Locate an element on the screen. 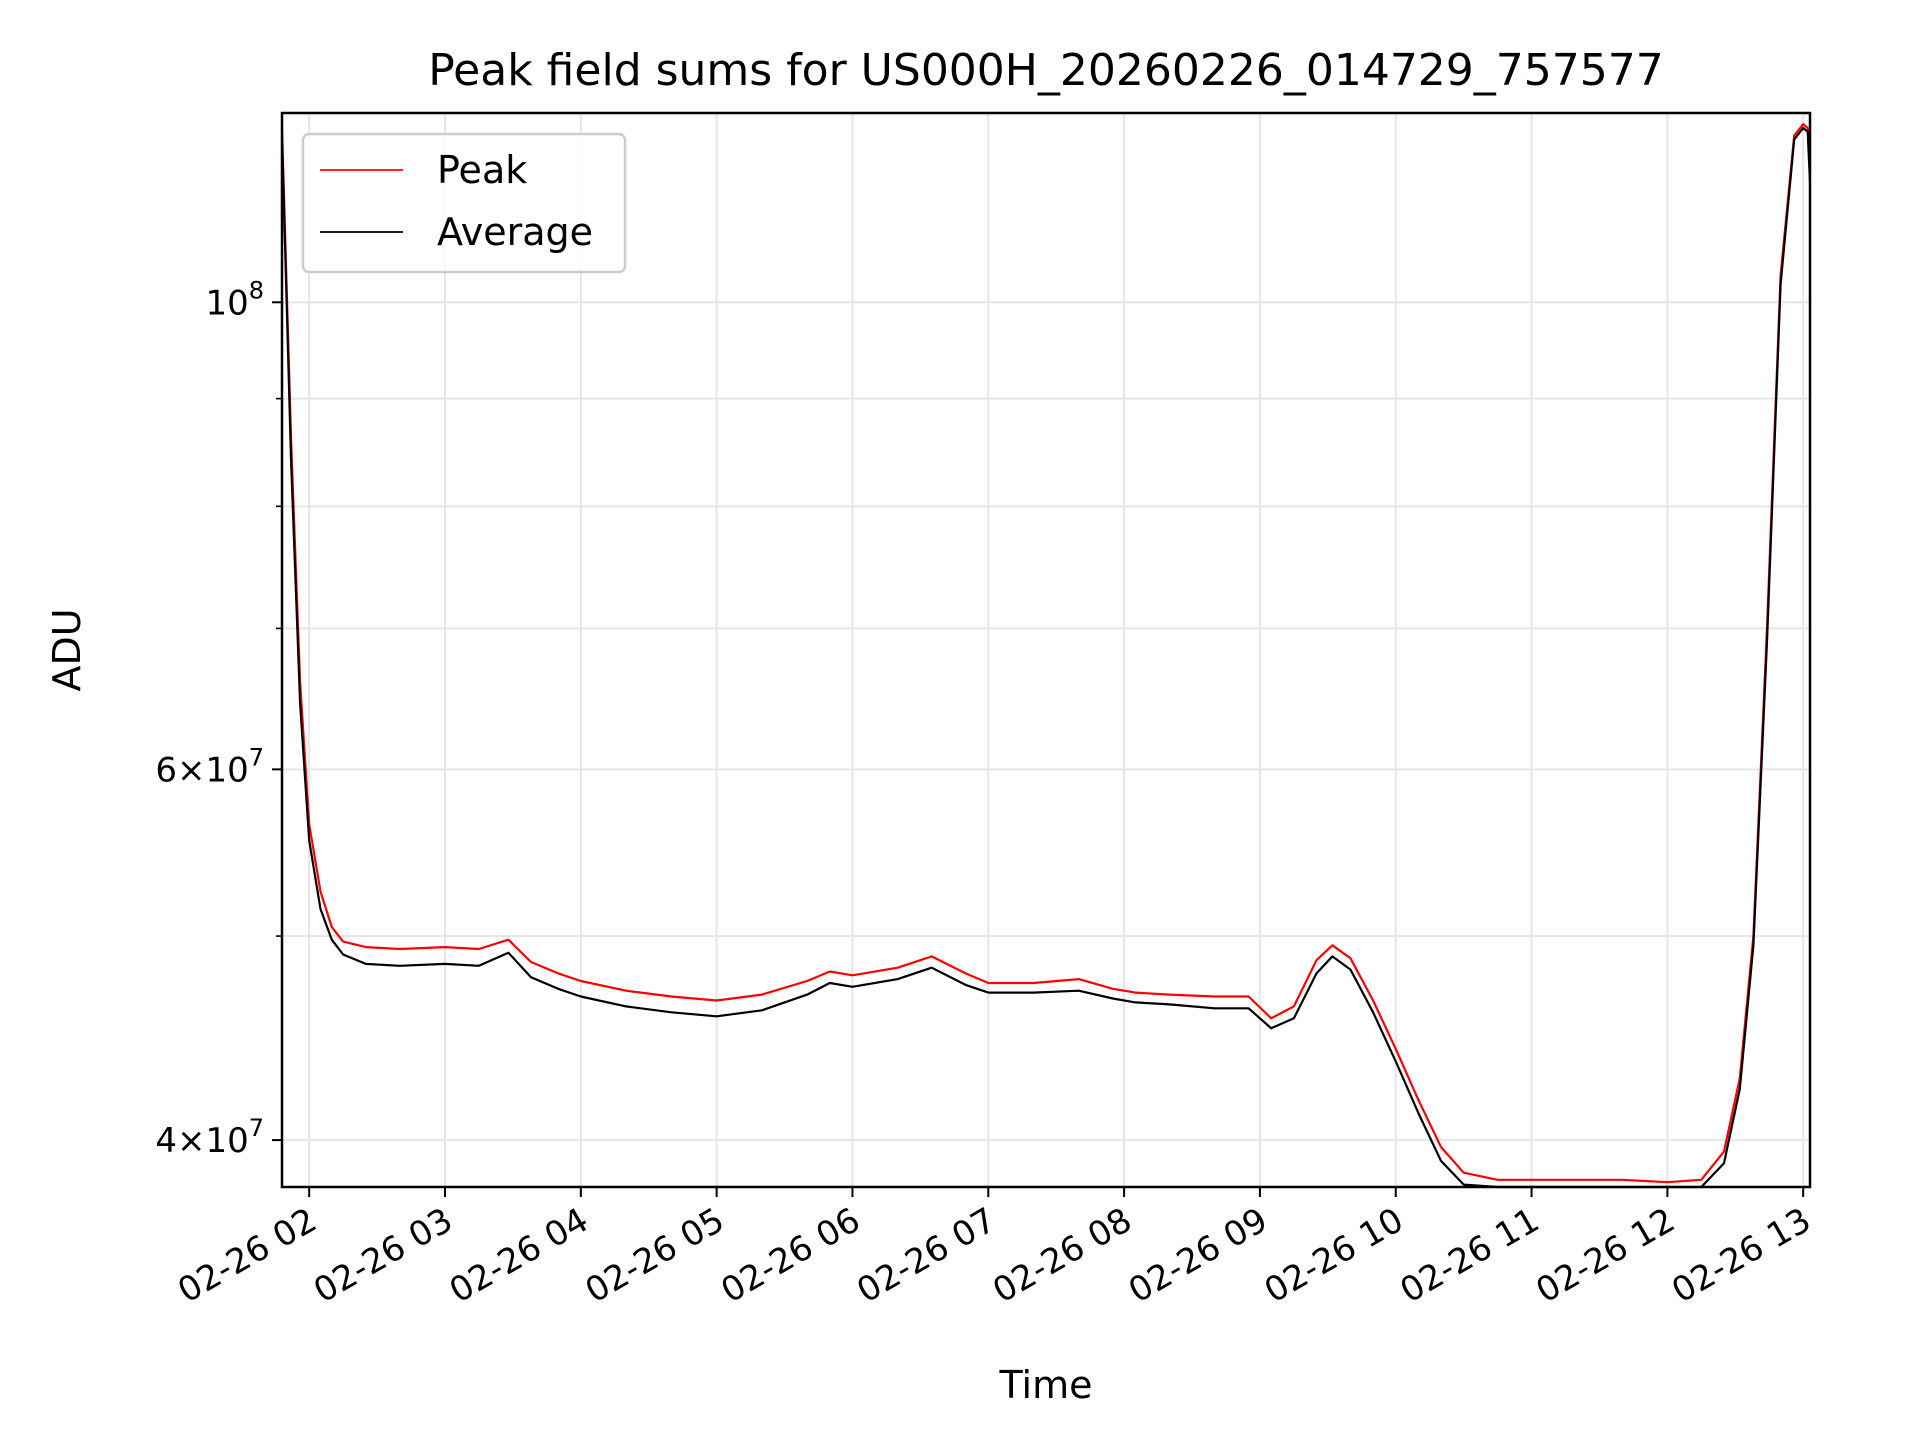  legend: Peak Average is located at coordinates (464, 203).